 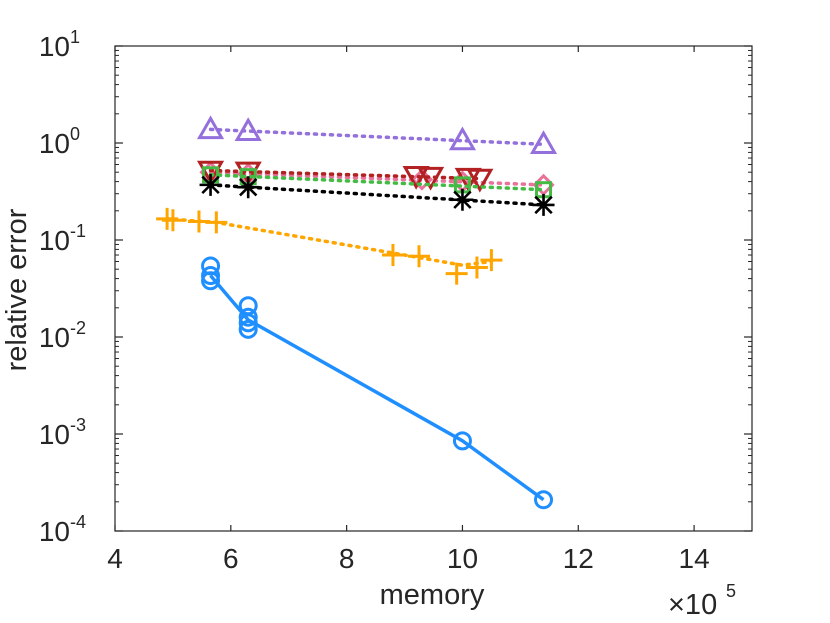 I want to click on x-scale-multiplier-exponent: 5, so click(x=731, y=591).